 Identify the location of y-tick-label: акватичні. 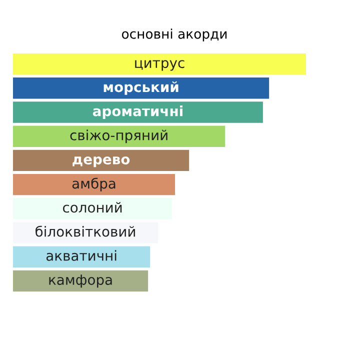
(81, 255).